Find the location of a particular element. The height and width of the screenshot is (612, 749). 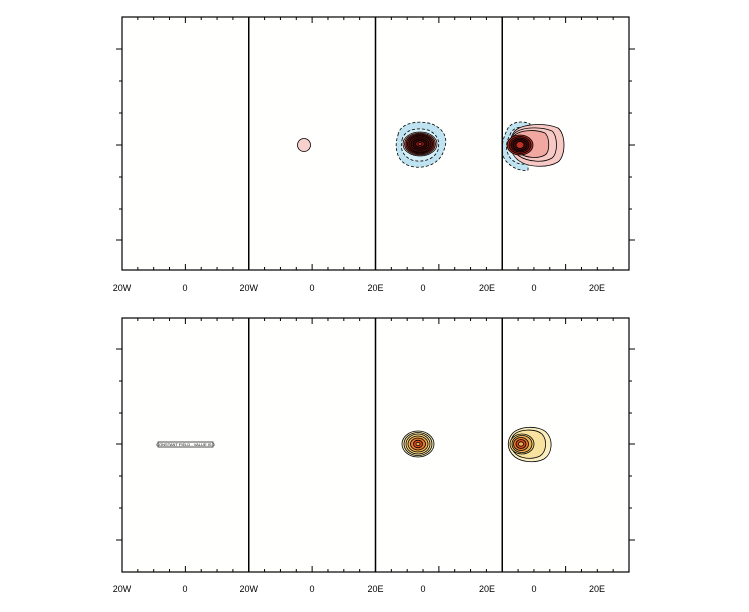

constant-field-label-box is located at coordinates (185, 444).